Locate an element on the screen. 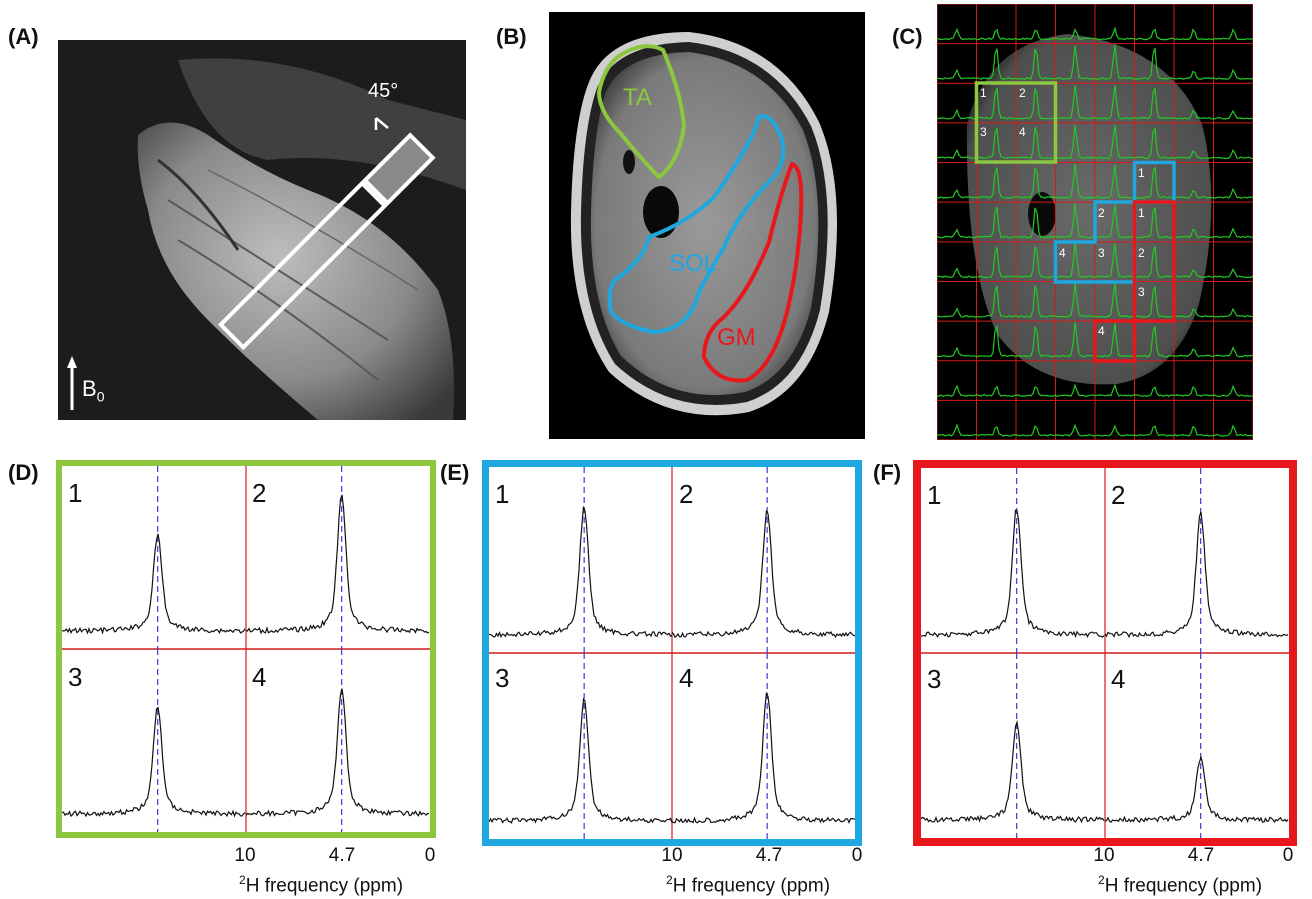  cell-num-e-2: 2 is located at coordinates (686, 494).